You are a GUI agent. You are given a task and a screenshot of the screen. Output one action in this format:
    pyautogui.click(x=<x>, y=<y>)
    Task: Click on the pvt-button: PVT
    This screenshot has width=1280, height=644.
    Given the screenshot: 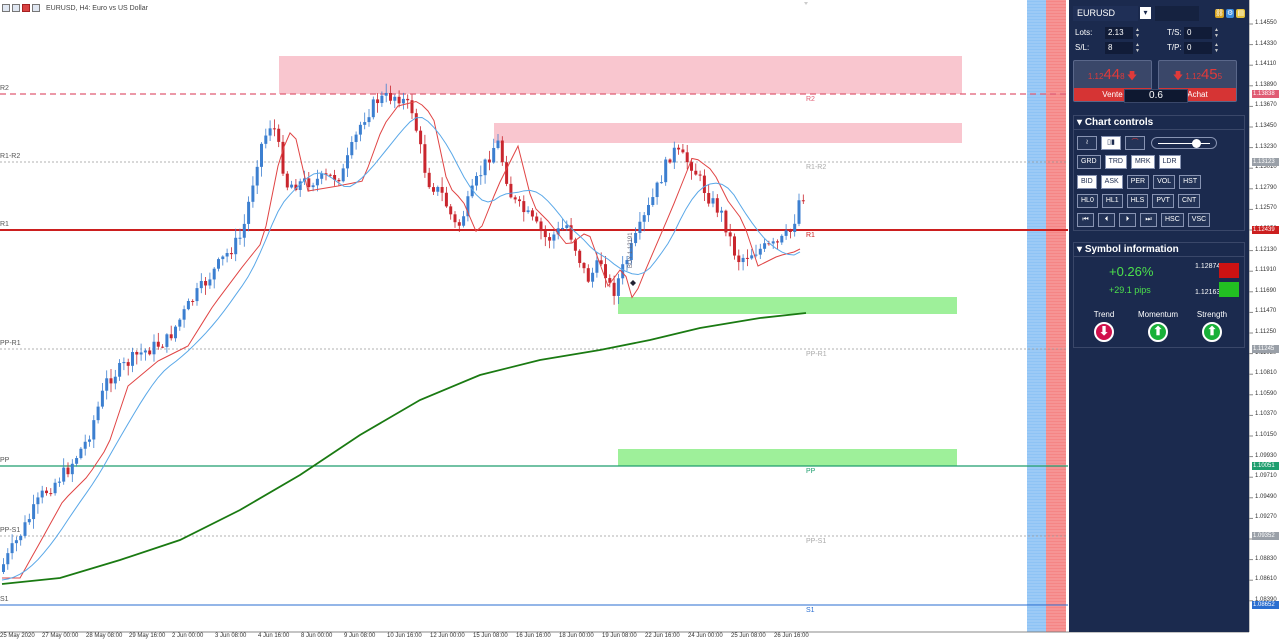 What is the action you would take?
    pyautogui.click(x=1163, y=201)
    